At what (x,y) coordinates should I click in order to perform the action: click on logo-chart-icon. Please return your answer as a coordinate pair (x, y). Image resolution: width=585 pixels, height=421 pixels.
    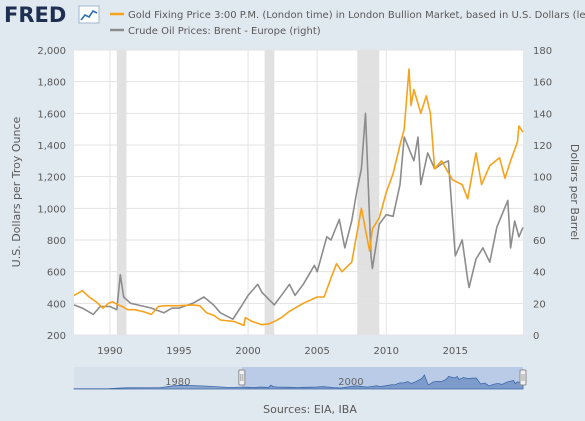
    Looking at the image, I should click on (89, 14).